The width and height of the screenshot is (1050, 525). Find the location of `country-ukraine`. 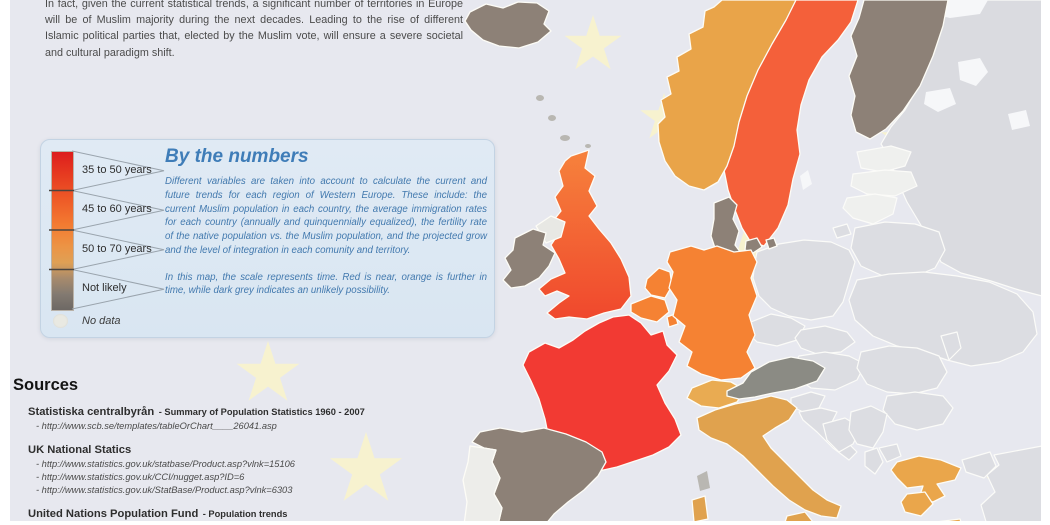

country-ukraine is located at coordinates (943, 319).